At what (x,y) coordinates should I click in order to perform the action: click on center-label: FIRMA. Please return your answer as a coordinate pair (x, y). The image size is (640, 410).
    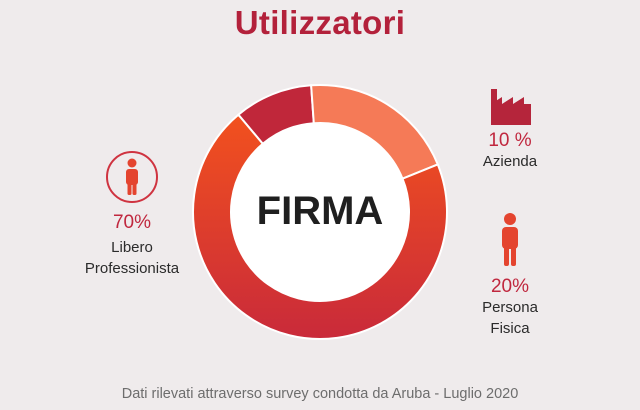
    Looking at the image, I should click on (320, 211).